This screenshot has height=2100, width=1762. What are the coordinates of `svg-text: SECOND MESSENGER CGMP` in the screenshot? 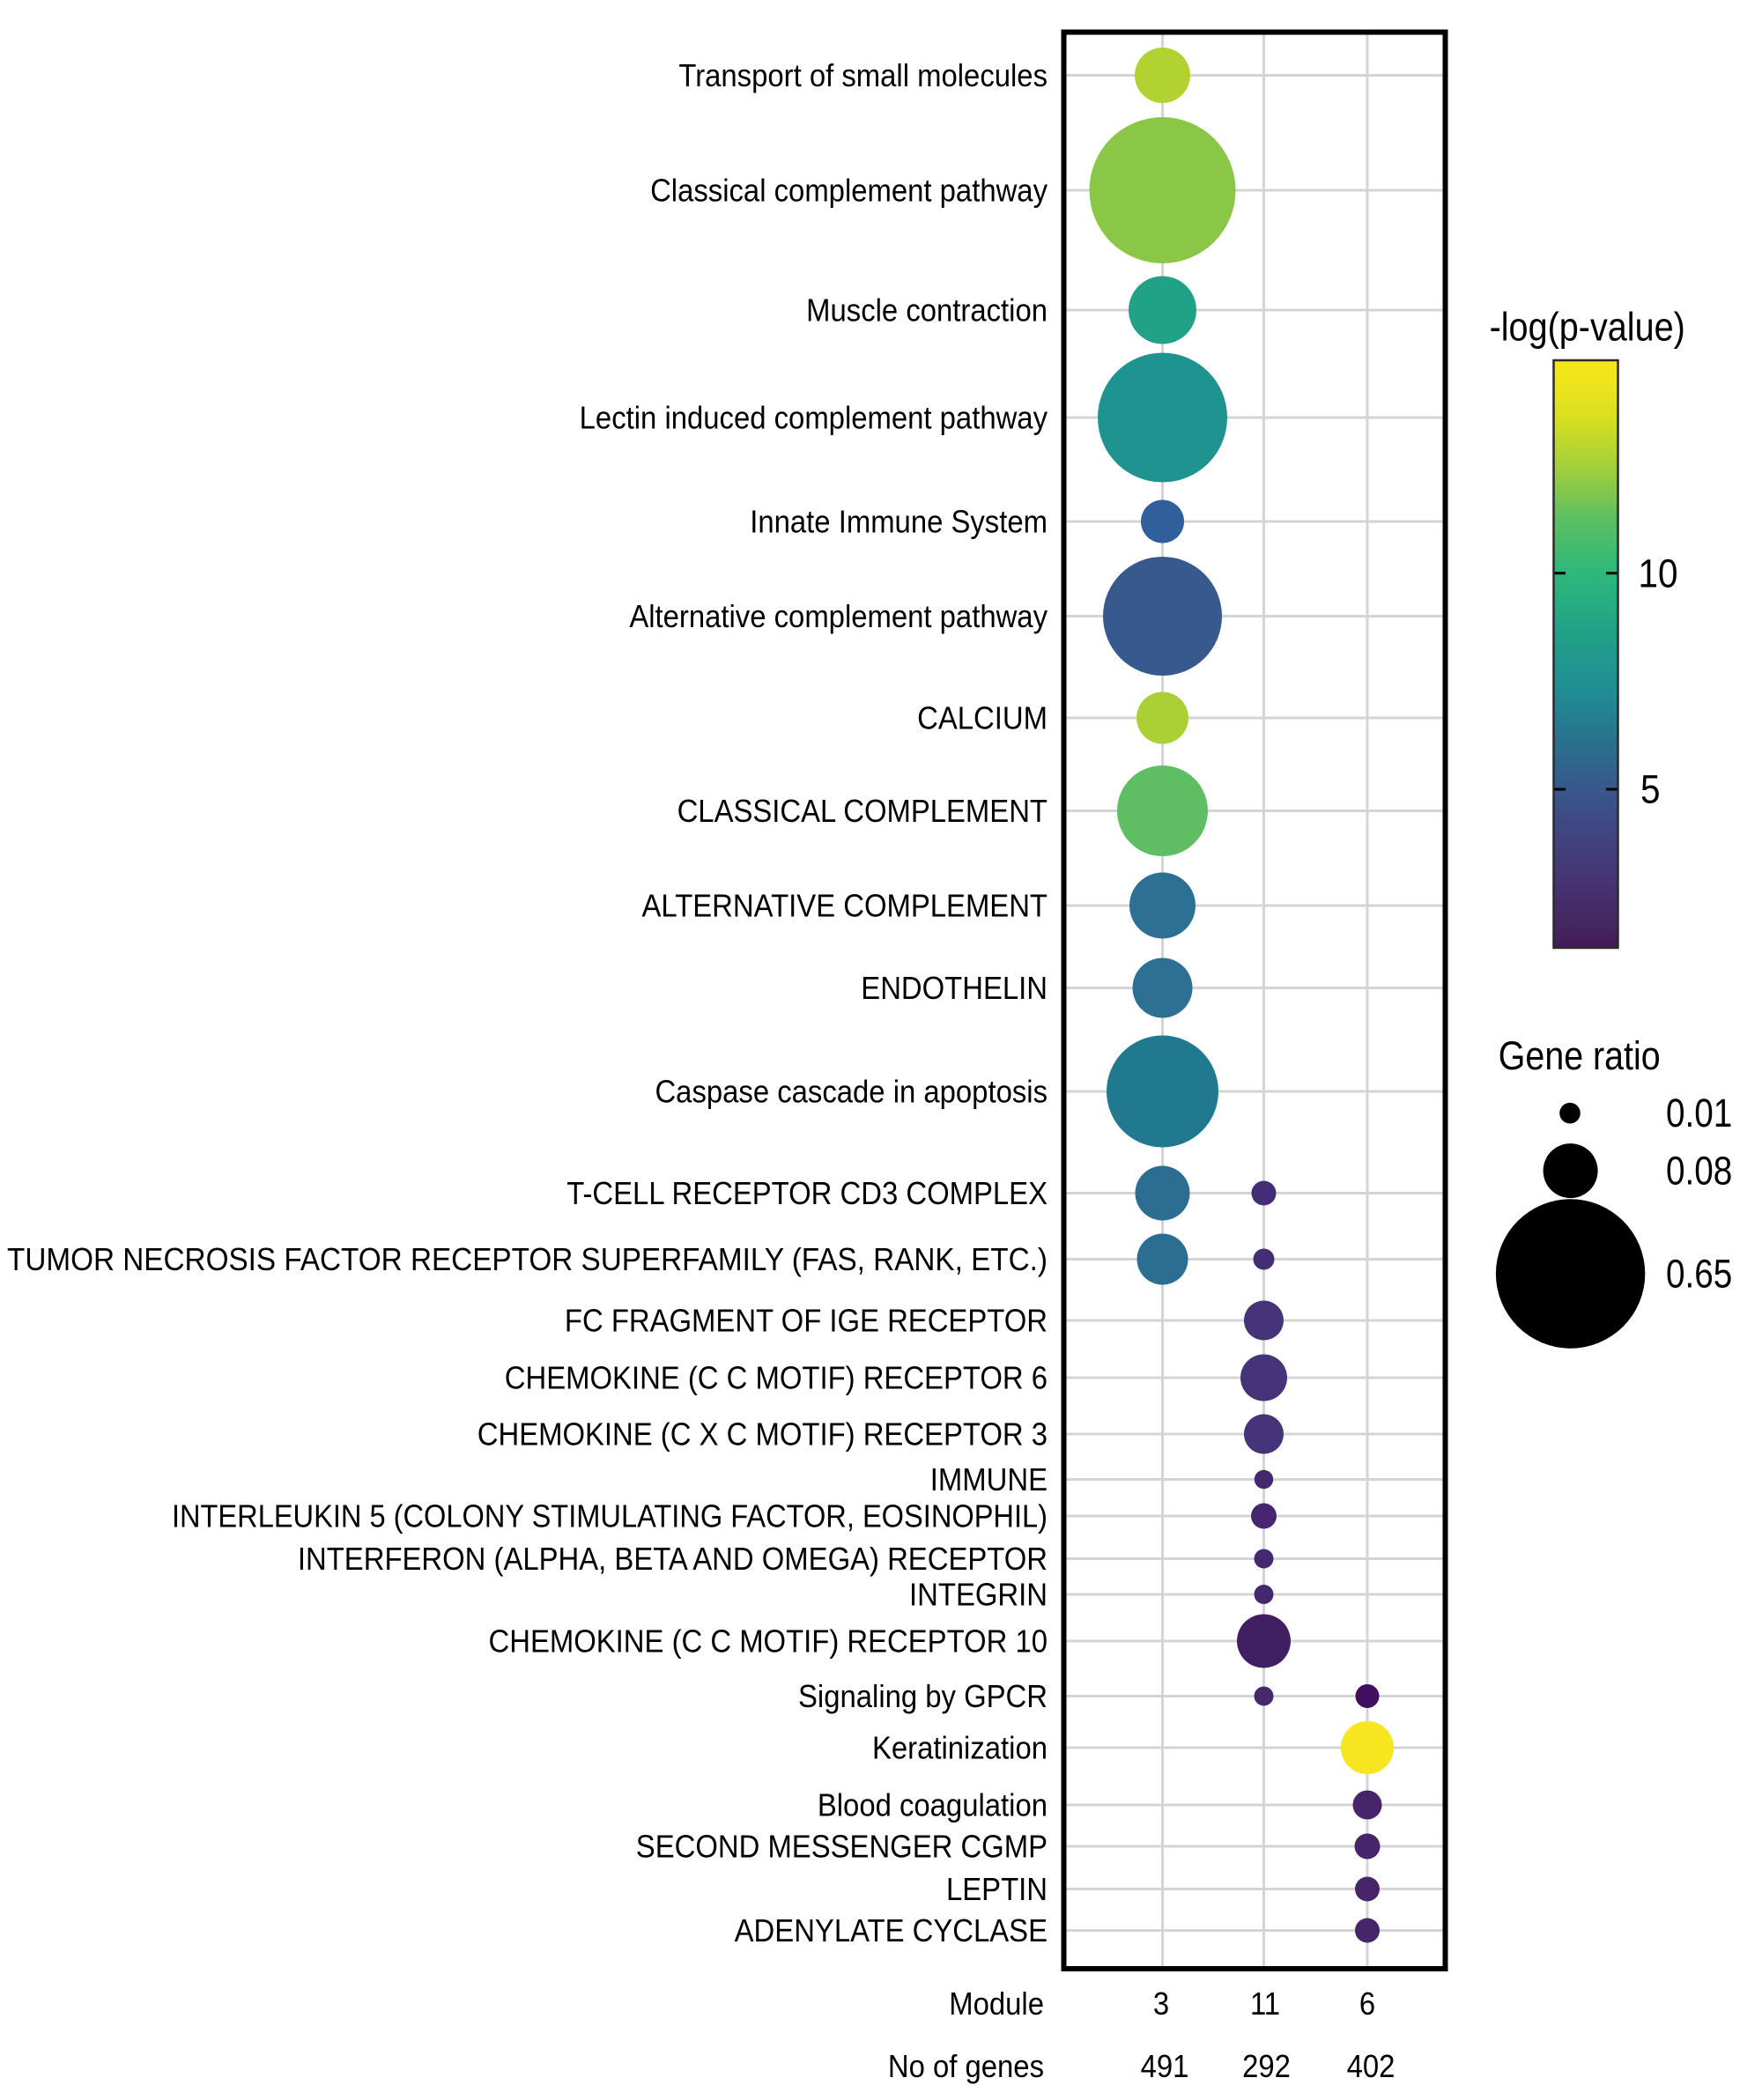 It's located at (842, 1847).